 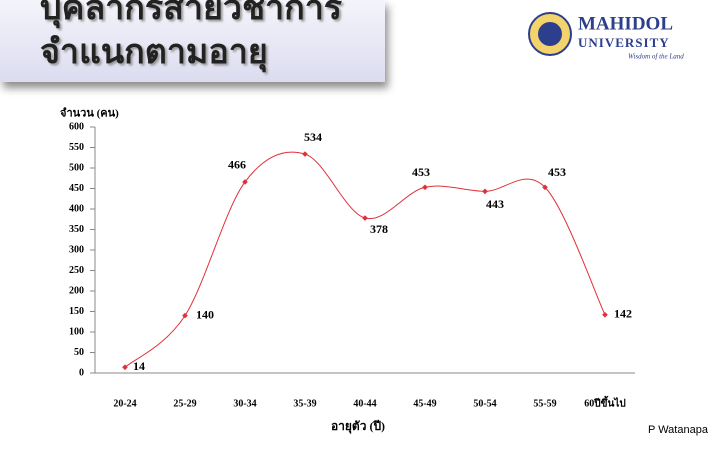 What do you see at coordinates (76, 167) in the screenshot?
I see `y-tick-label: 500` at bounding box center [76, 167].